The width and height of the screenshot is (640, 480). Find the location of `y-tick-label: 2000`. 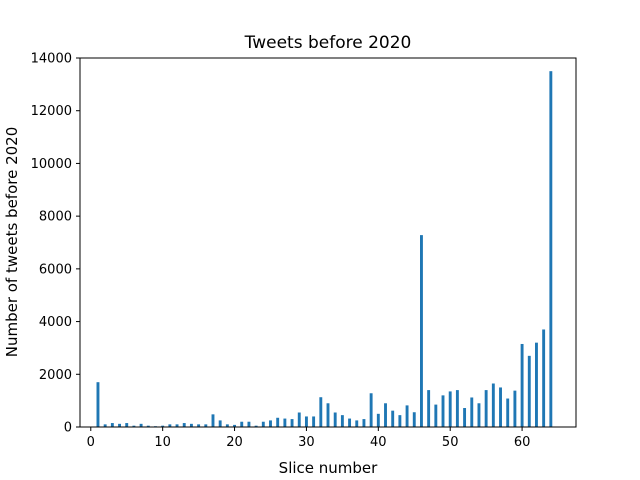

y-tick-label: 2000 is located at coordinates (55, 375).